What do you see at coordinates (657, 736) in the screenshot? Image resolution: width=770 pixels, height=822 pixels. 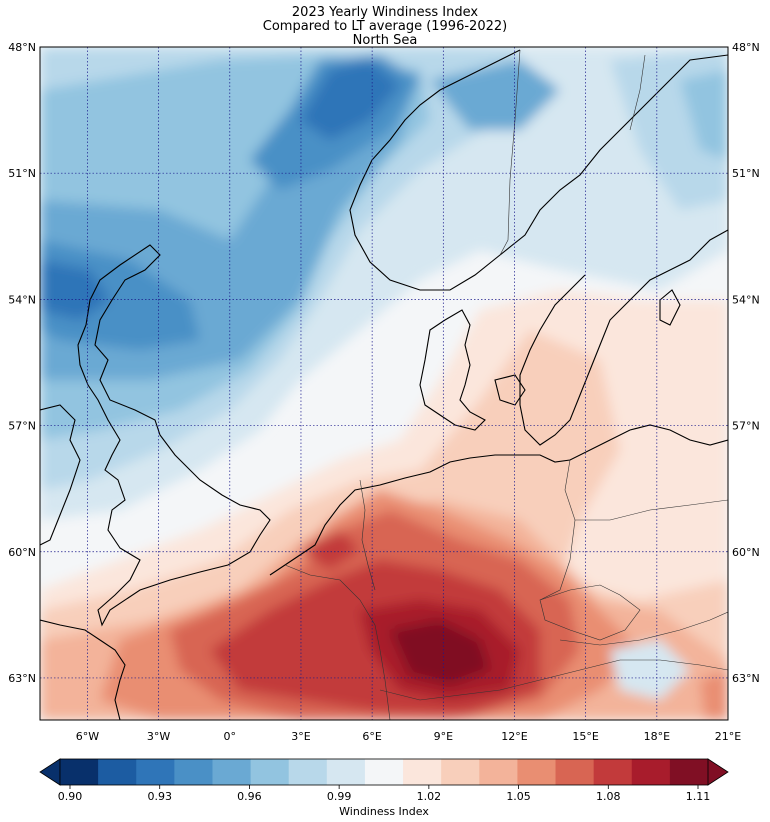 I see `lon-label: 18°E` at bounding box center [657, 736].